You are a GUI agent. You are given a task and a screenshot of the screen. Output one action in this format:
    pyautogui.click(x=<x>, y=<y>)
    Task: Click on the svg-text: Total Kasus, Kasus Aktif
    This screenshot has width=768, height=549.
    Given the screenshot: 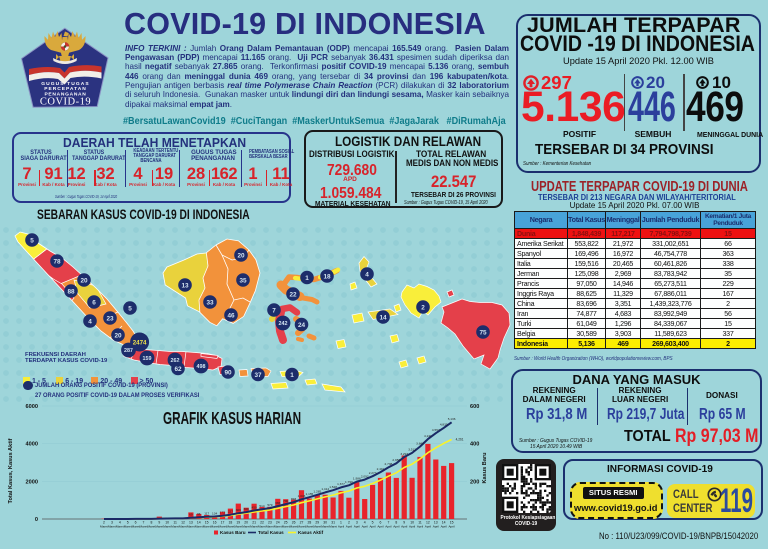 What is the action you would take?
    pyautogui.click(x=11, y=470)
    